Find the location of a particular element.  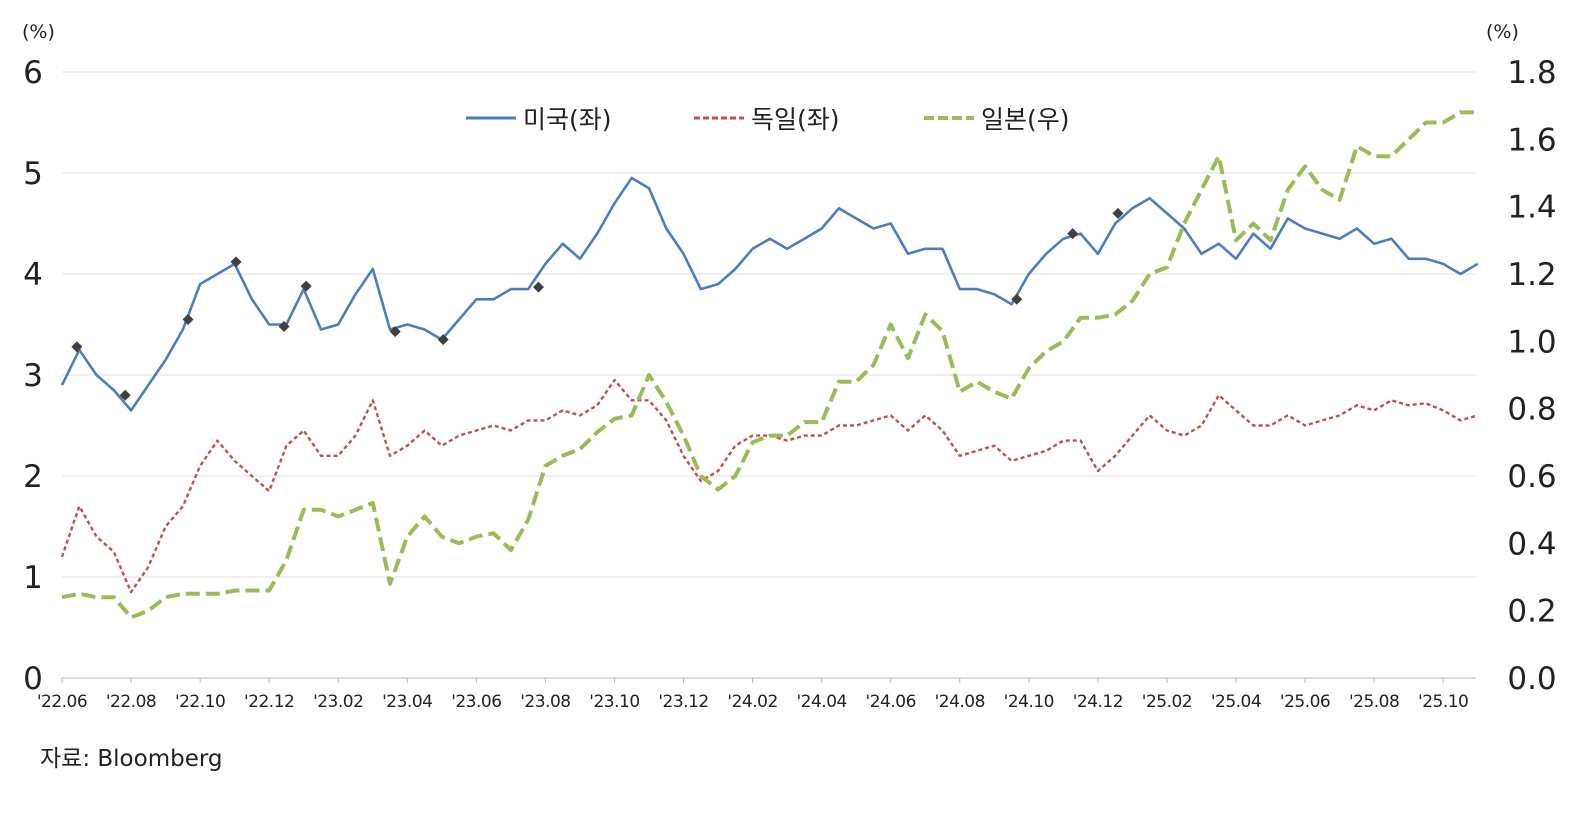

source-note: 자료: Bloomberg is located at coordinates (131, 759).